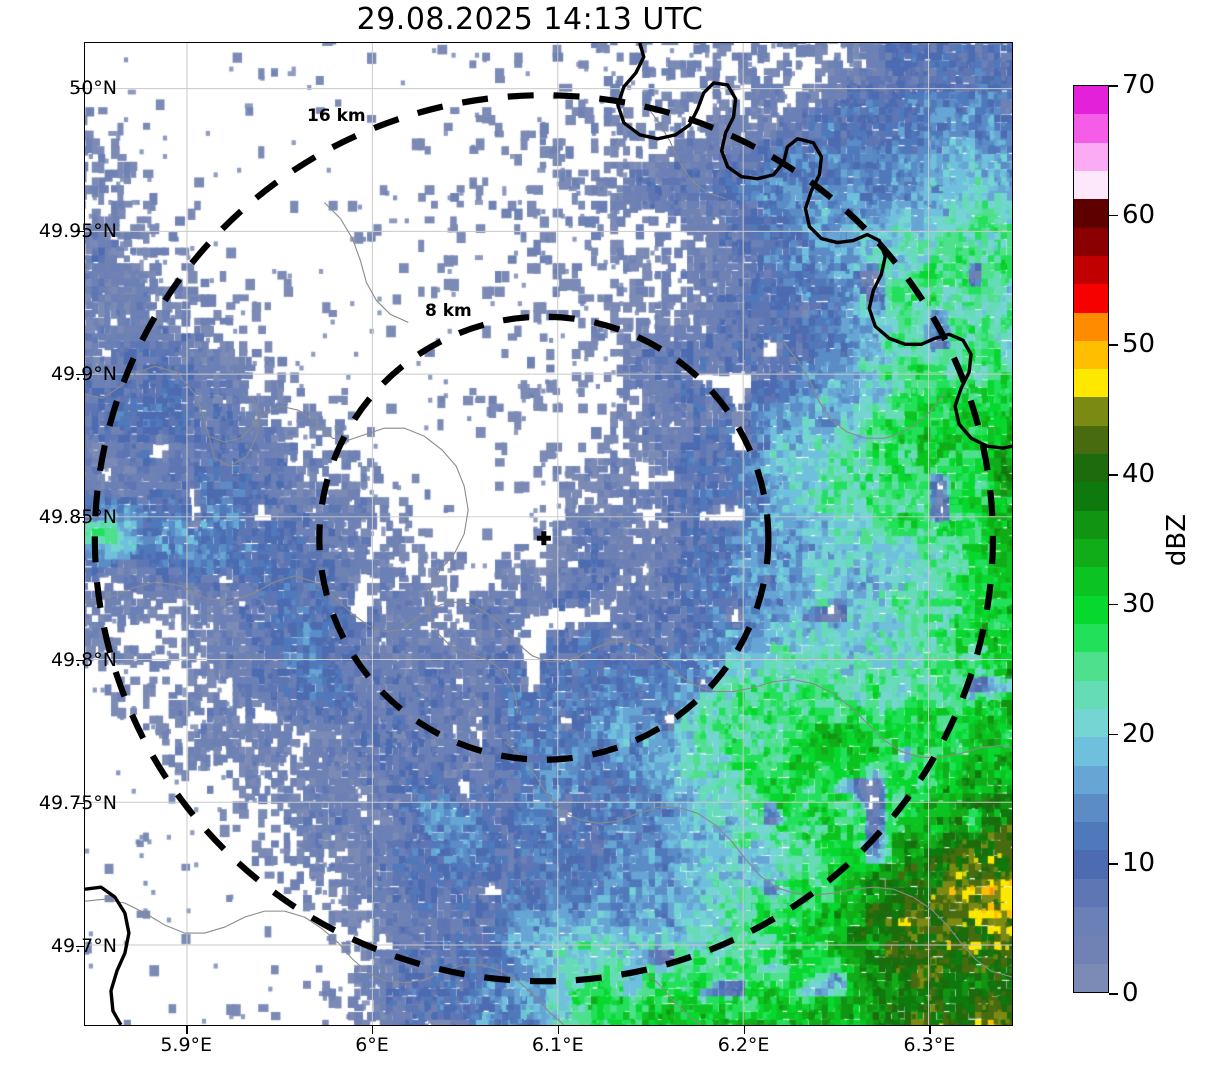 The height and width of the screenshot is (1069, 1207). What do you see at coordinates (1139, 474) in the screenshot?
I see `colorbar-tick-label: 40` at bounding box center [1139, 474].